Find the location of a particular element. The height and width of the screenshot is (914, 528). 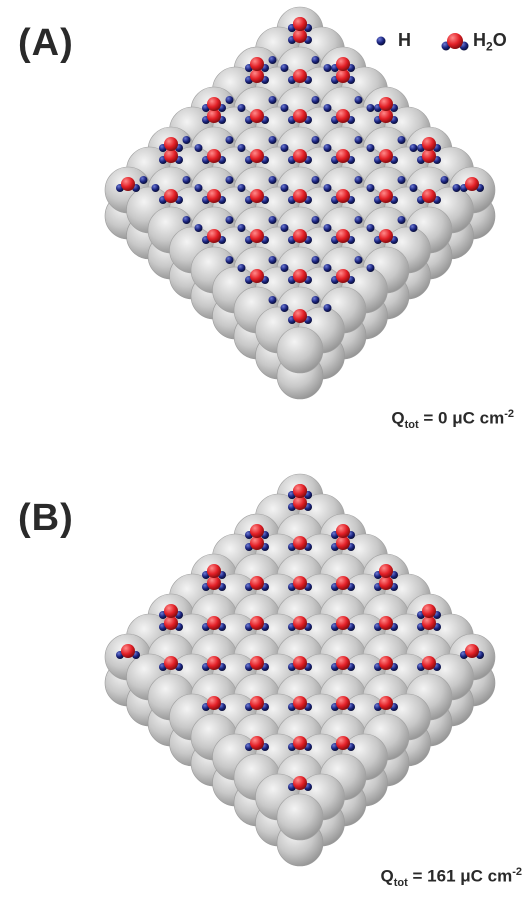

legend-h-label: H is located at coordinates (404, 40).